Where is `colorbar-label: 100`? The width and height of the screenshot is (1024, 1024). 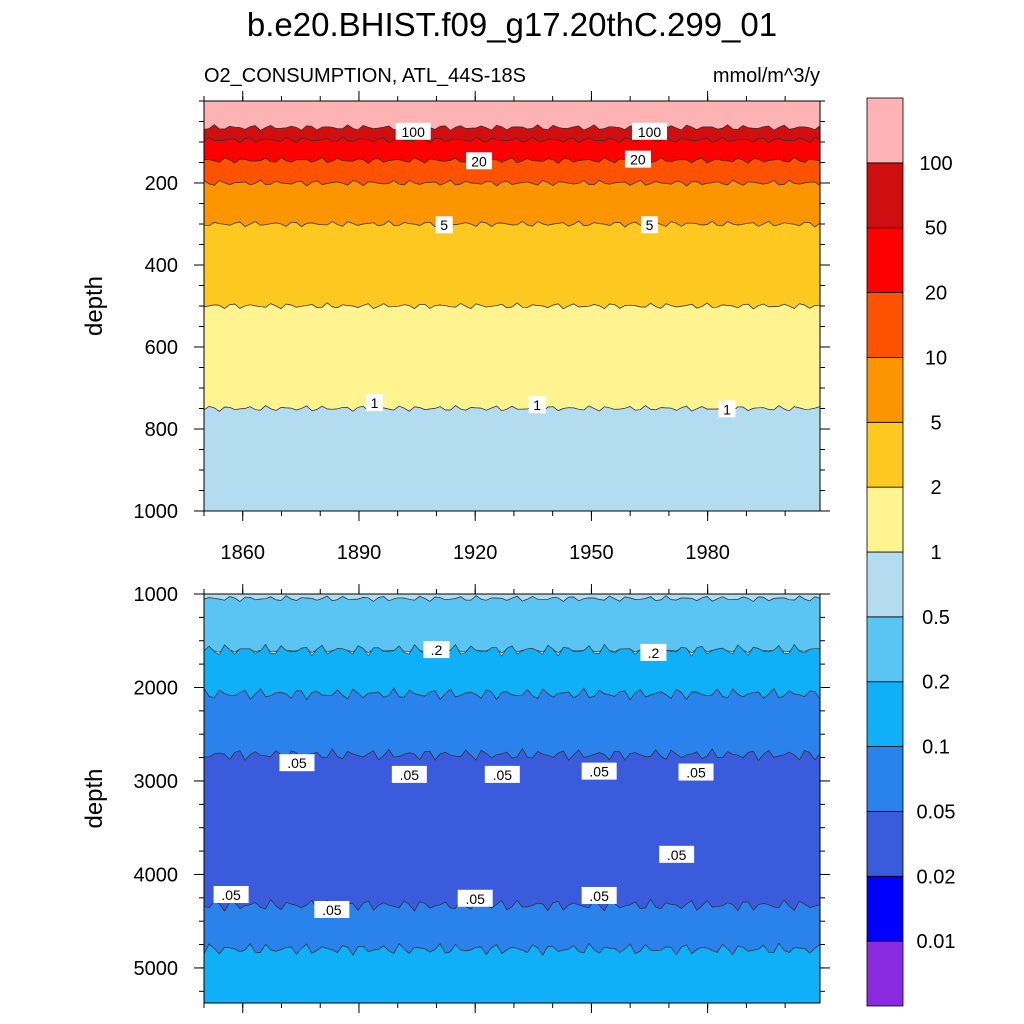 colorbar-label: 100 is located at coordinates (935, 164).